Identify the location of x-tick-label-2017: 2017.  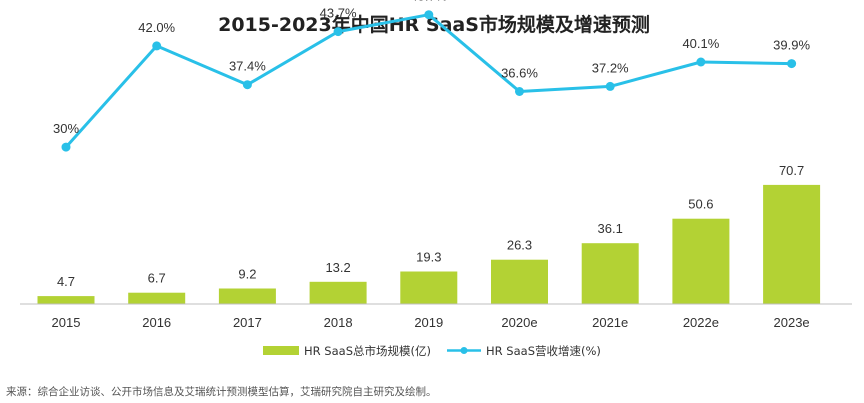
(247, 322).